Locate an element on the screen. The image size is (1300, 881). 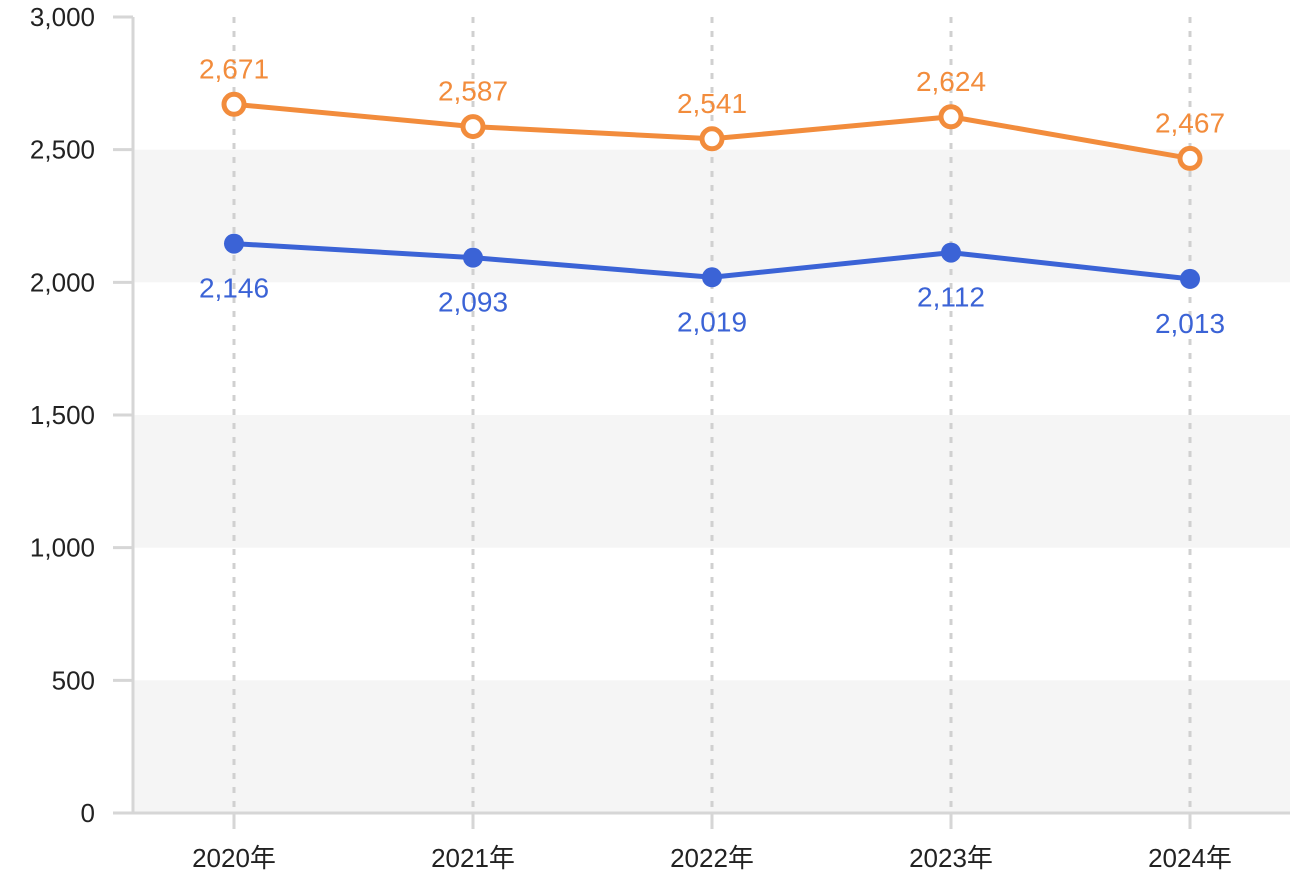
data-label: 2,146 is located at coordinates (234, 288).